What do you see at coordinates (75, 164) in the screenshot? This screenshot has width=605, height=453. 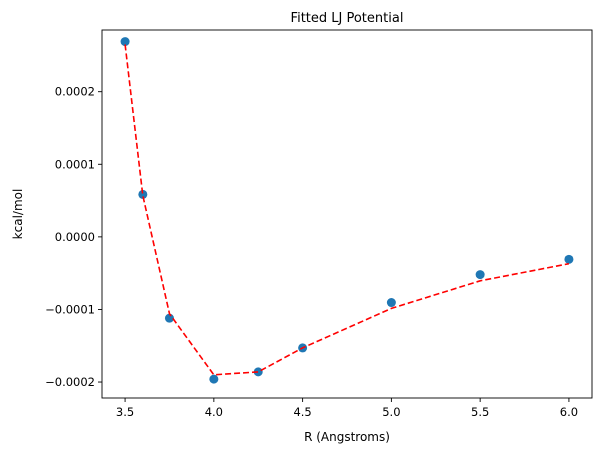 I see `y-tick-label: 0.0001` at bounding box center [75, 164].